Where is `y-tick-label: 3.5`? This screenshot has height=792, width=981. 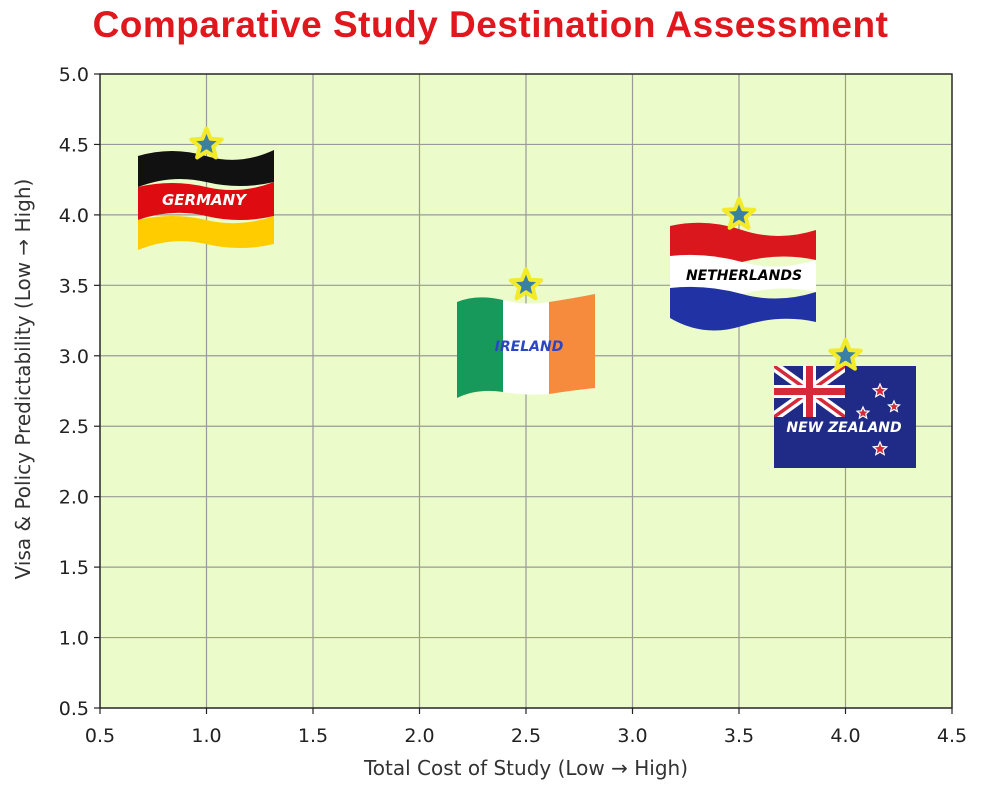 y-tick-label: 3.5 is located at coordinates (74, 286).